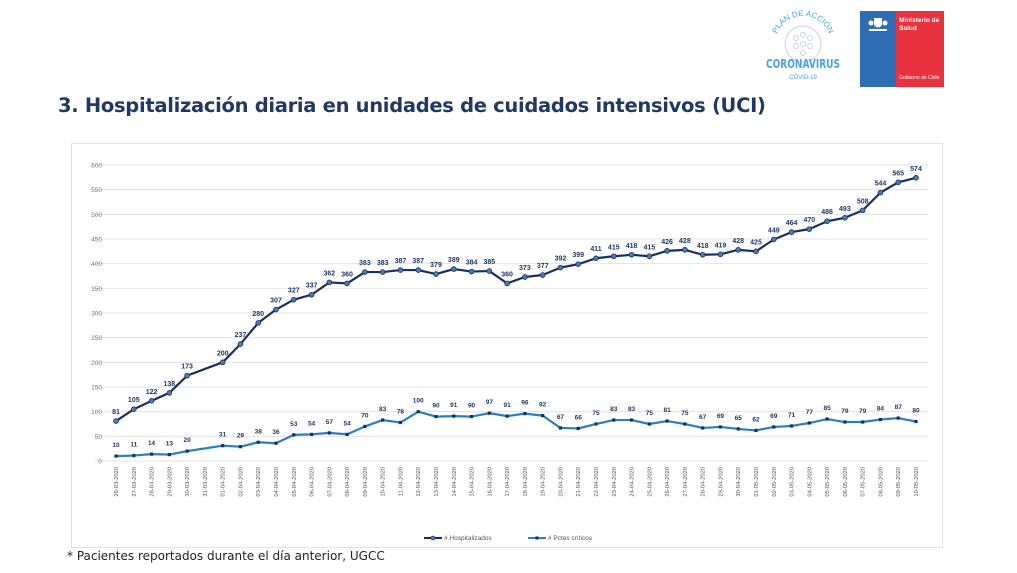 Image resolution: width=1017 pixels, height=573 pixels. I want to click on data-label: 54, so click(347, 423).